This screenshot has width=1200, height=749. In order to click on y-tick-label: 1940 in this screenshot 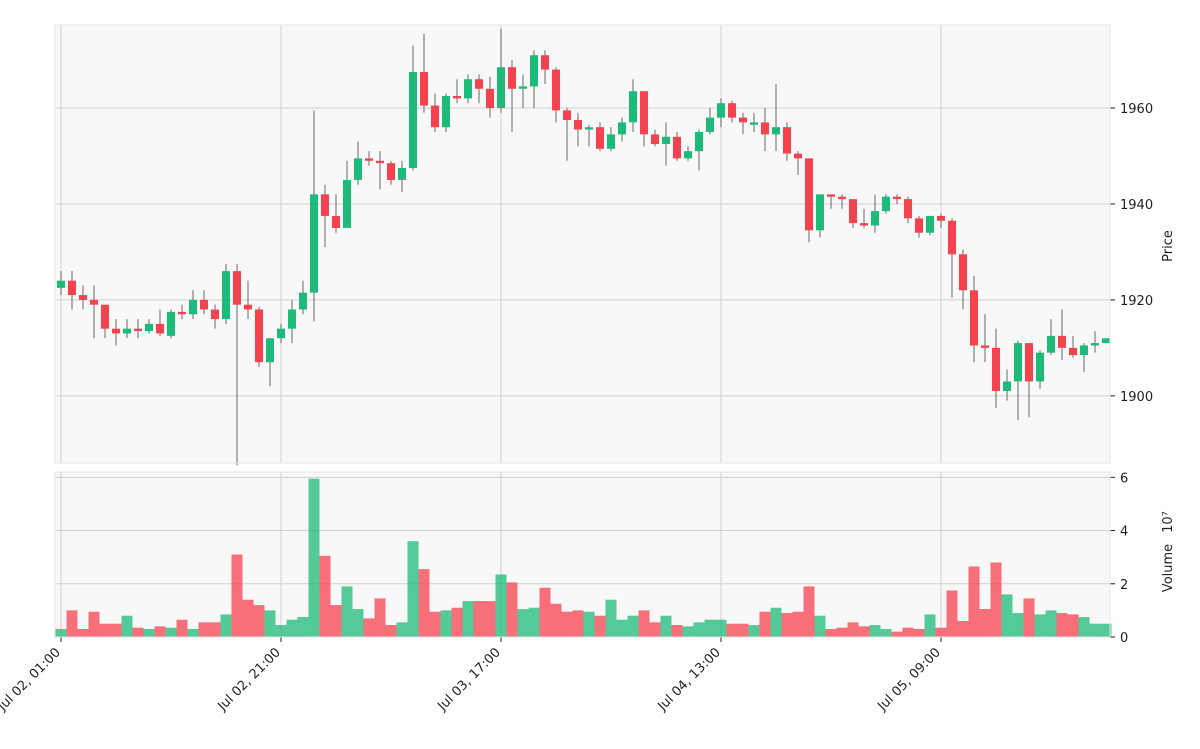, I will do `click(1136, 205)`.